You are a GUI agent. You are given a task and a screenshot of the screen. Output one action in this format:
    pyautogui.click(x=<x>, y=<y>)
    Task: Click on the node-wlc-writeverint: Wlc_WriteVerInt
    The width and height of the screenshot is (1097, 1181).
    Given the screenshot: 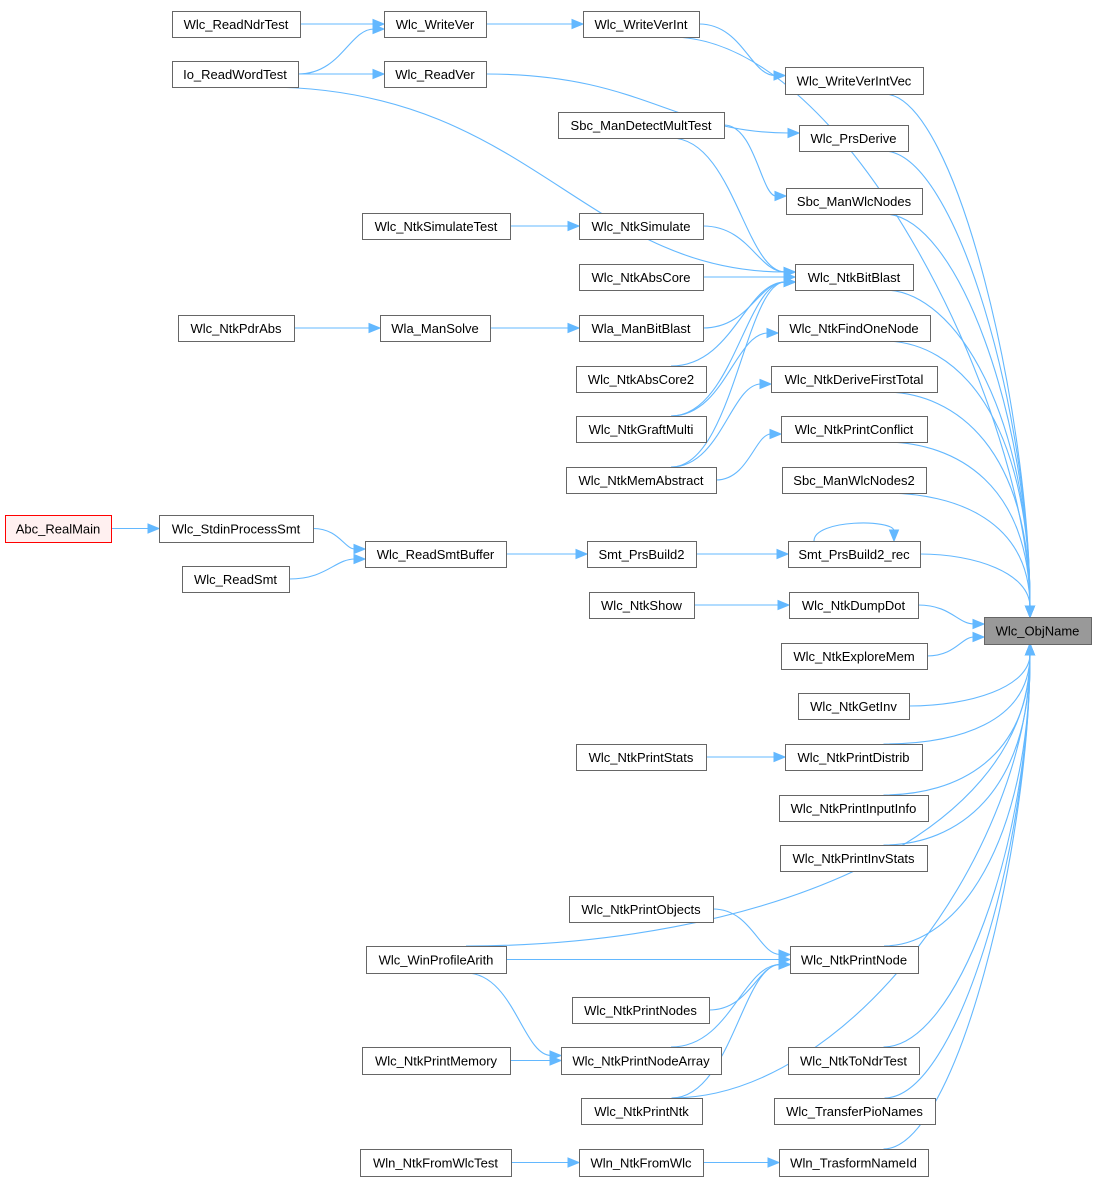 What is the action you would take?
    pyautogui.click(x=641, y=24)
    